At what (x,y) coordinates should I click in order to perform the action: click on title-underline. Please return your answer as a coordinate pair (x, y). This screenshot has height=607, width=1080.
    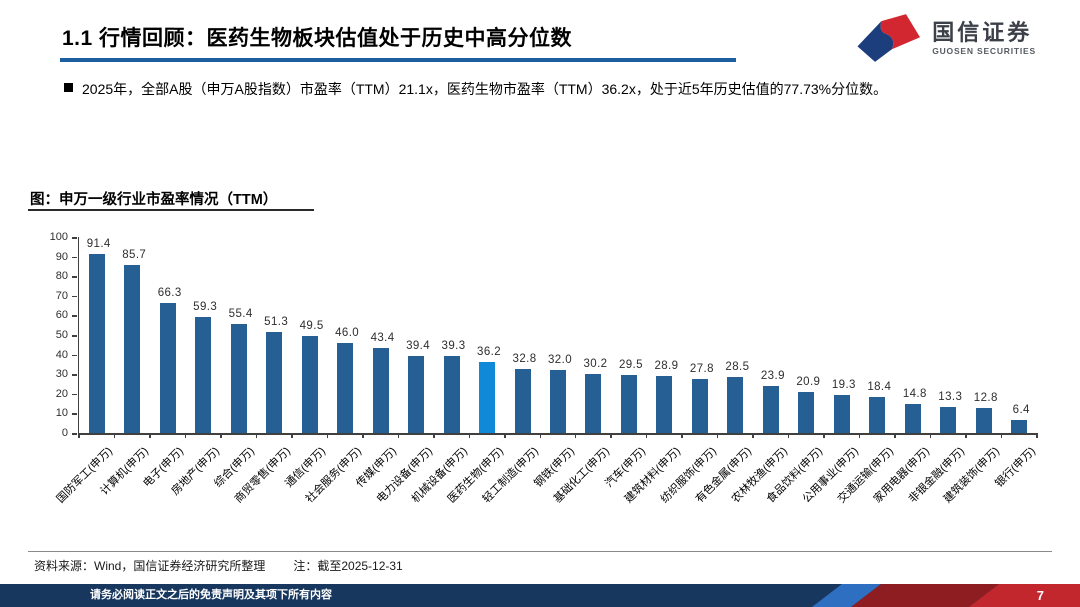
    Looking at the image, I should click on (398, 60).